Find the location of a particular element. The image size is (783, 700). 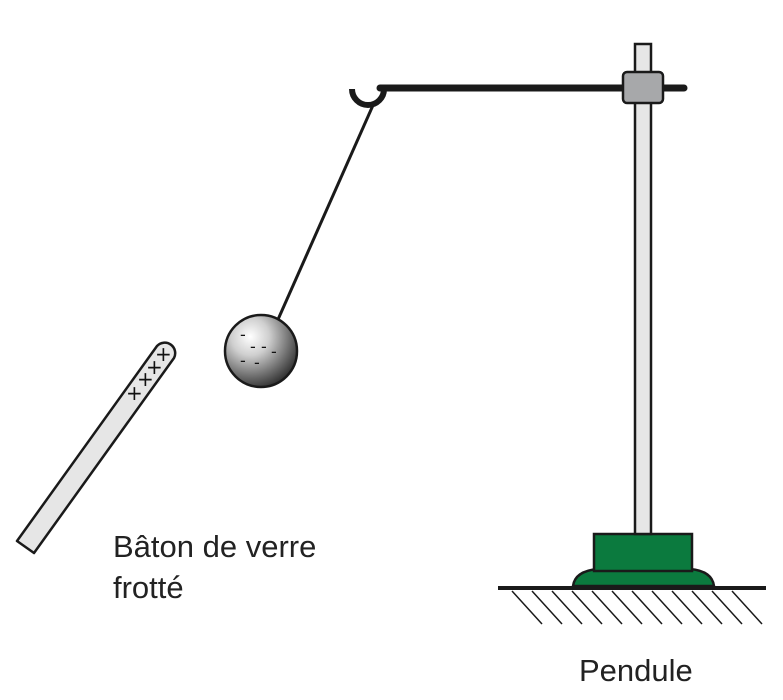

ball-charges: - - - - - - is located at coordinates (258, 348).